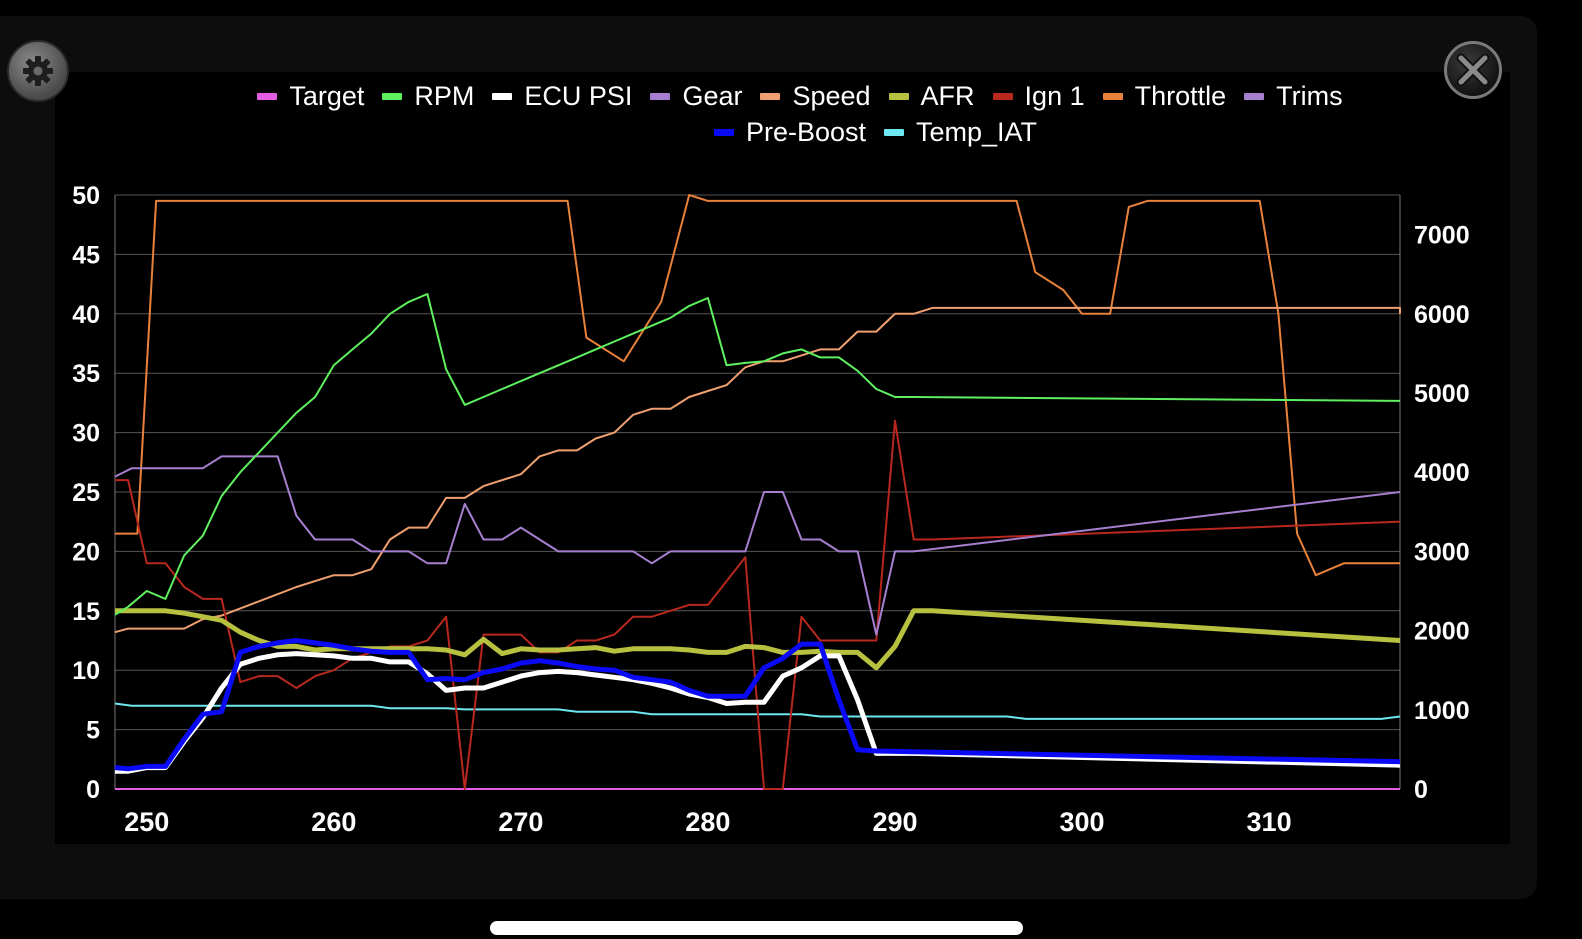 The width and height of the screenshot is (1582, 939). I want to click on legend-item: Throttle, so click(1164, 96).